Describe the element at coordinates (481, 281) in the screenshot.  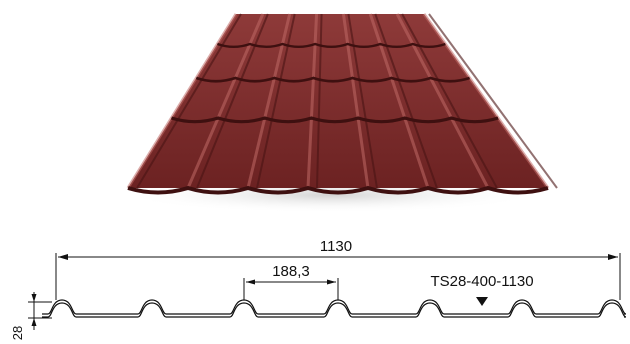
I see `model-label: TS28-400-1130` at that location.